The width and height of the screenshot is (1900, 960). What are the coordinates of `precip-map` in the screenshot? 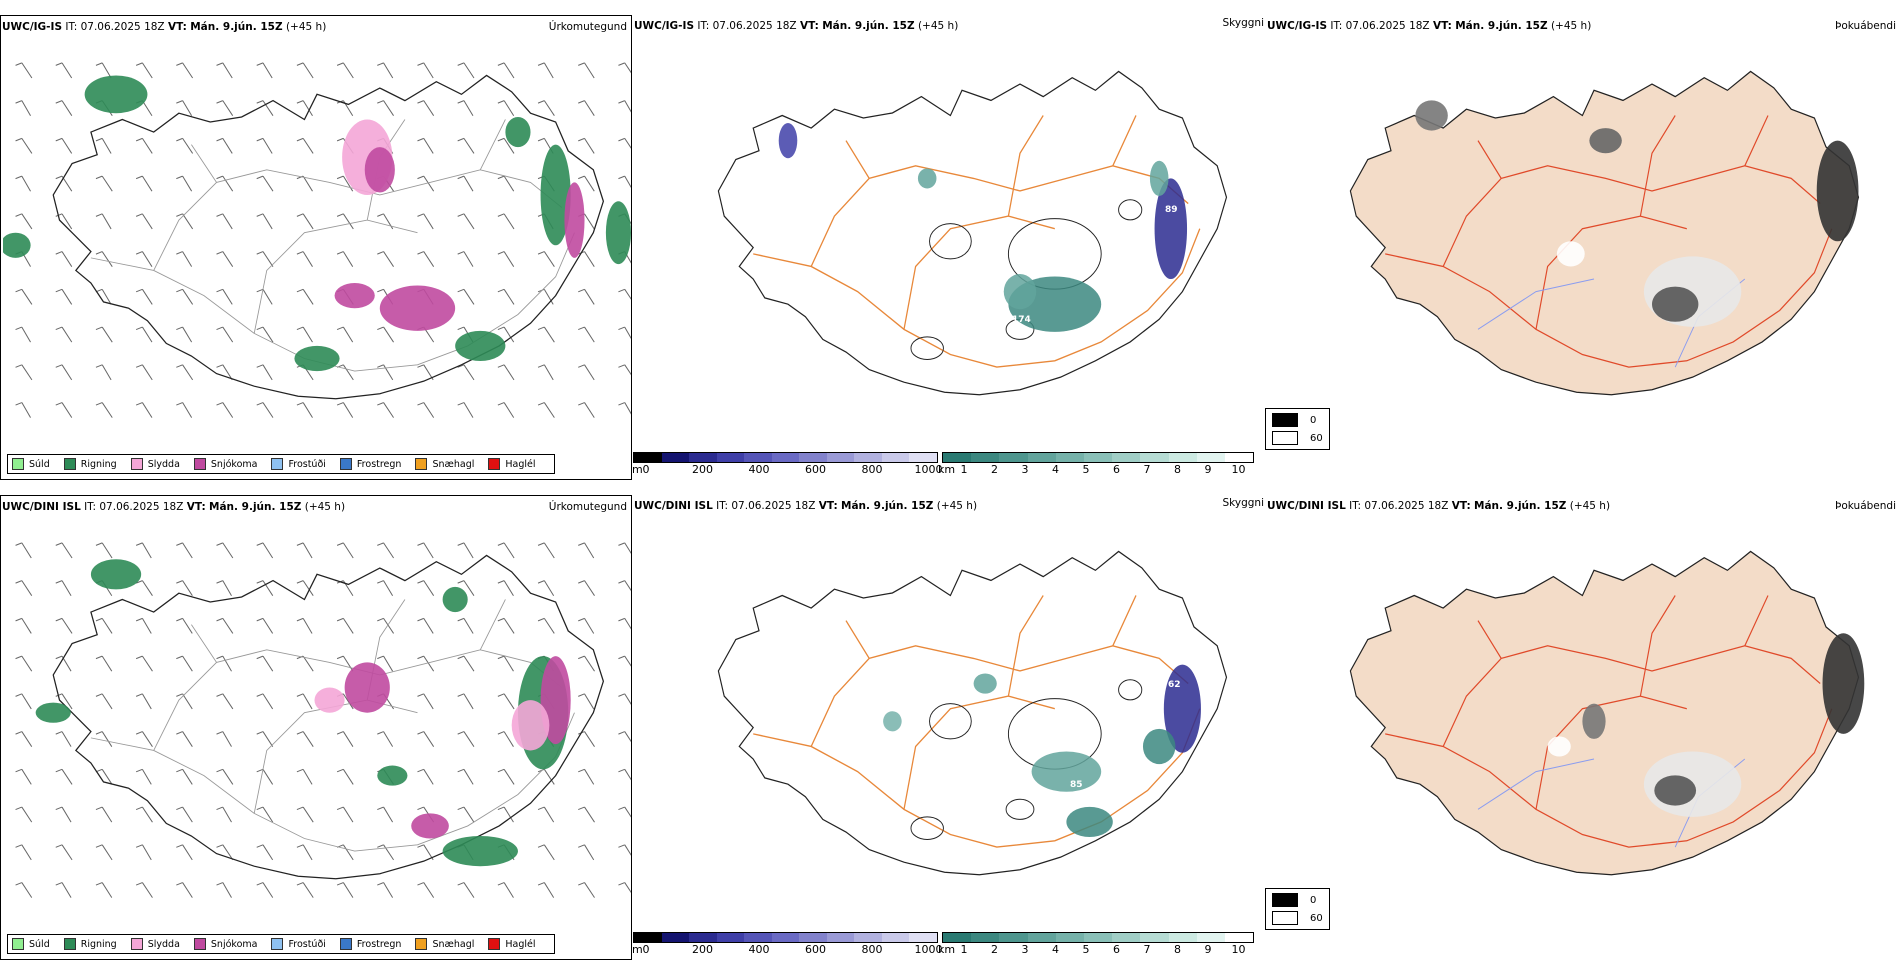 It's located at (317, 240).